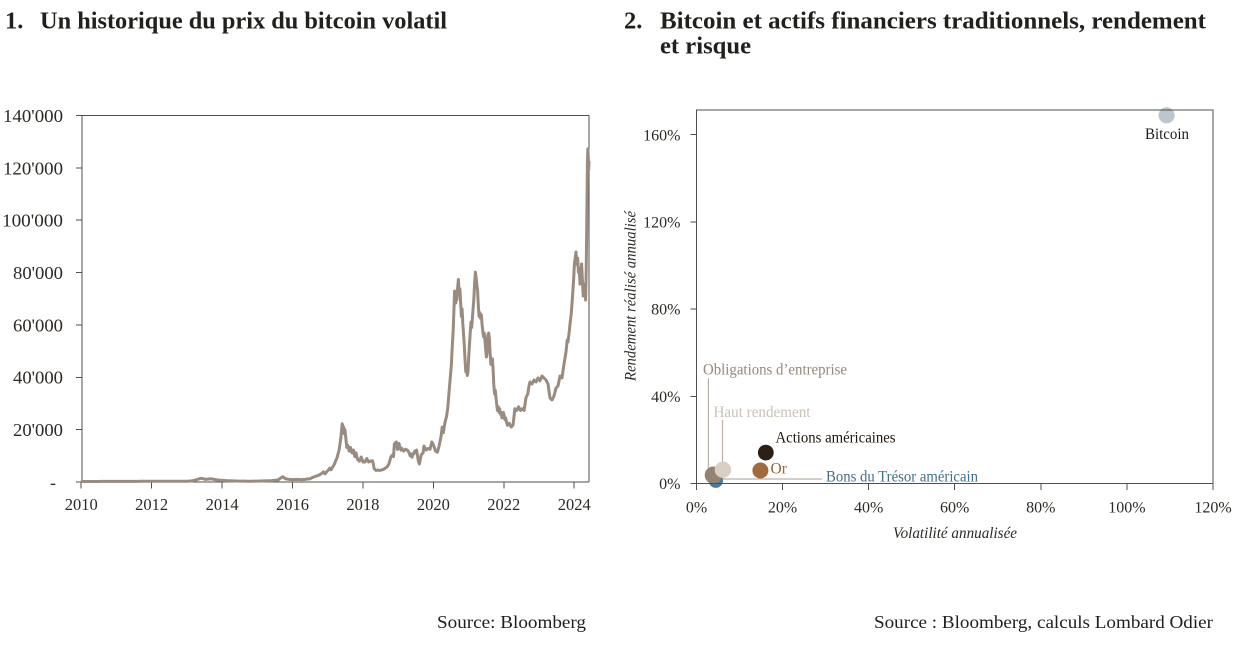 The image size is (1239, 650). I want to click on svg-text: Source: Bloomberg, so click(511, 622).